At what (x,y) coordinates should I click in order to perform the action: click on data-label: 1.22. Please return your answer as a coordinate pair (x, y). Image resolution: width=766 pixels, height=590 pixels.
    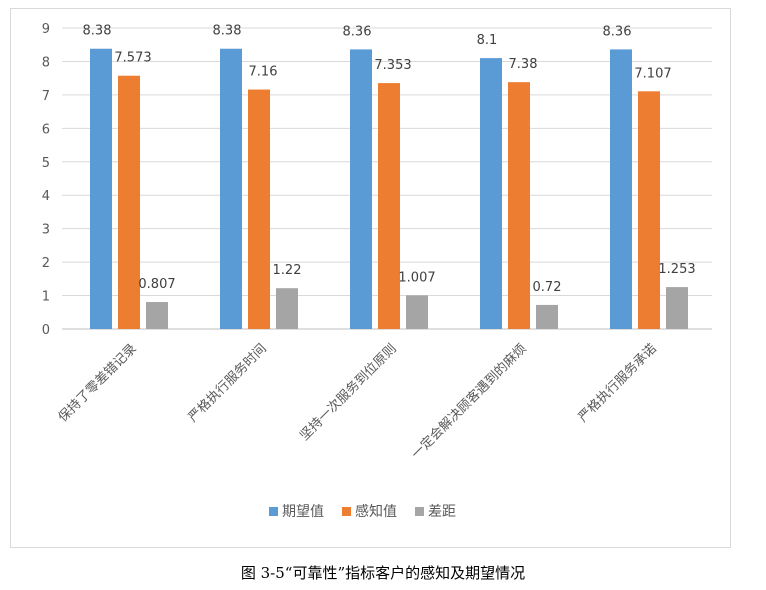
    Looking at the image, I should click on (287, 270).